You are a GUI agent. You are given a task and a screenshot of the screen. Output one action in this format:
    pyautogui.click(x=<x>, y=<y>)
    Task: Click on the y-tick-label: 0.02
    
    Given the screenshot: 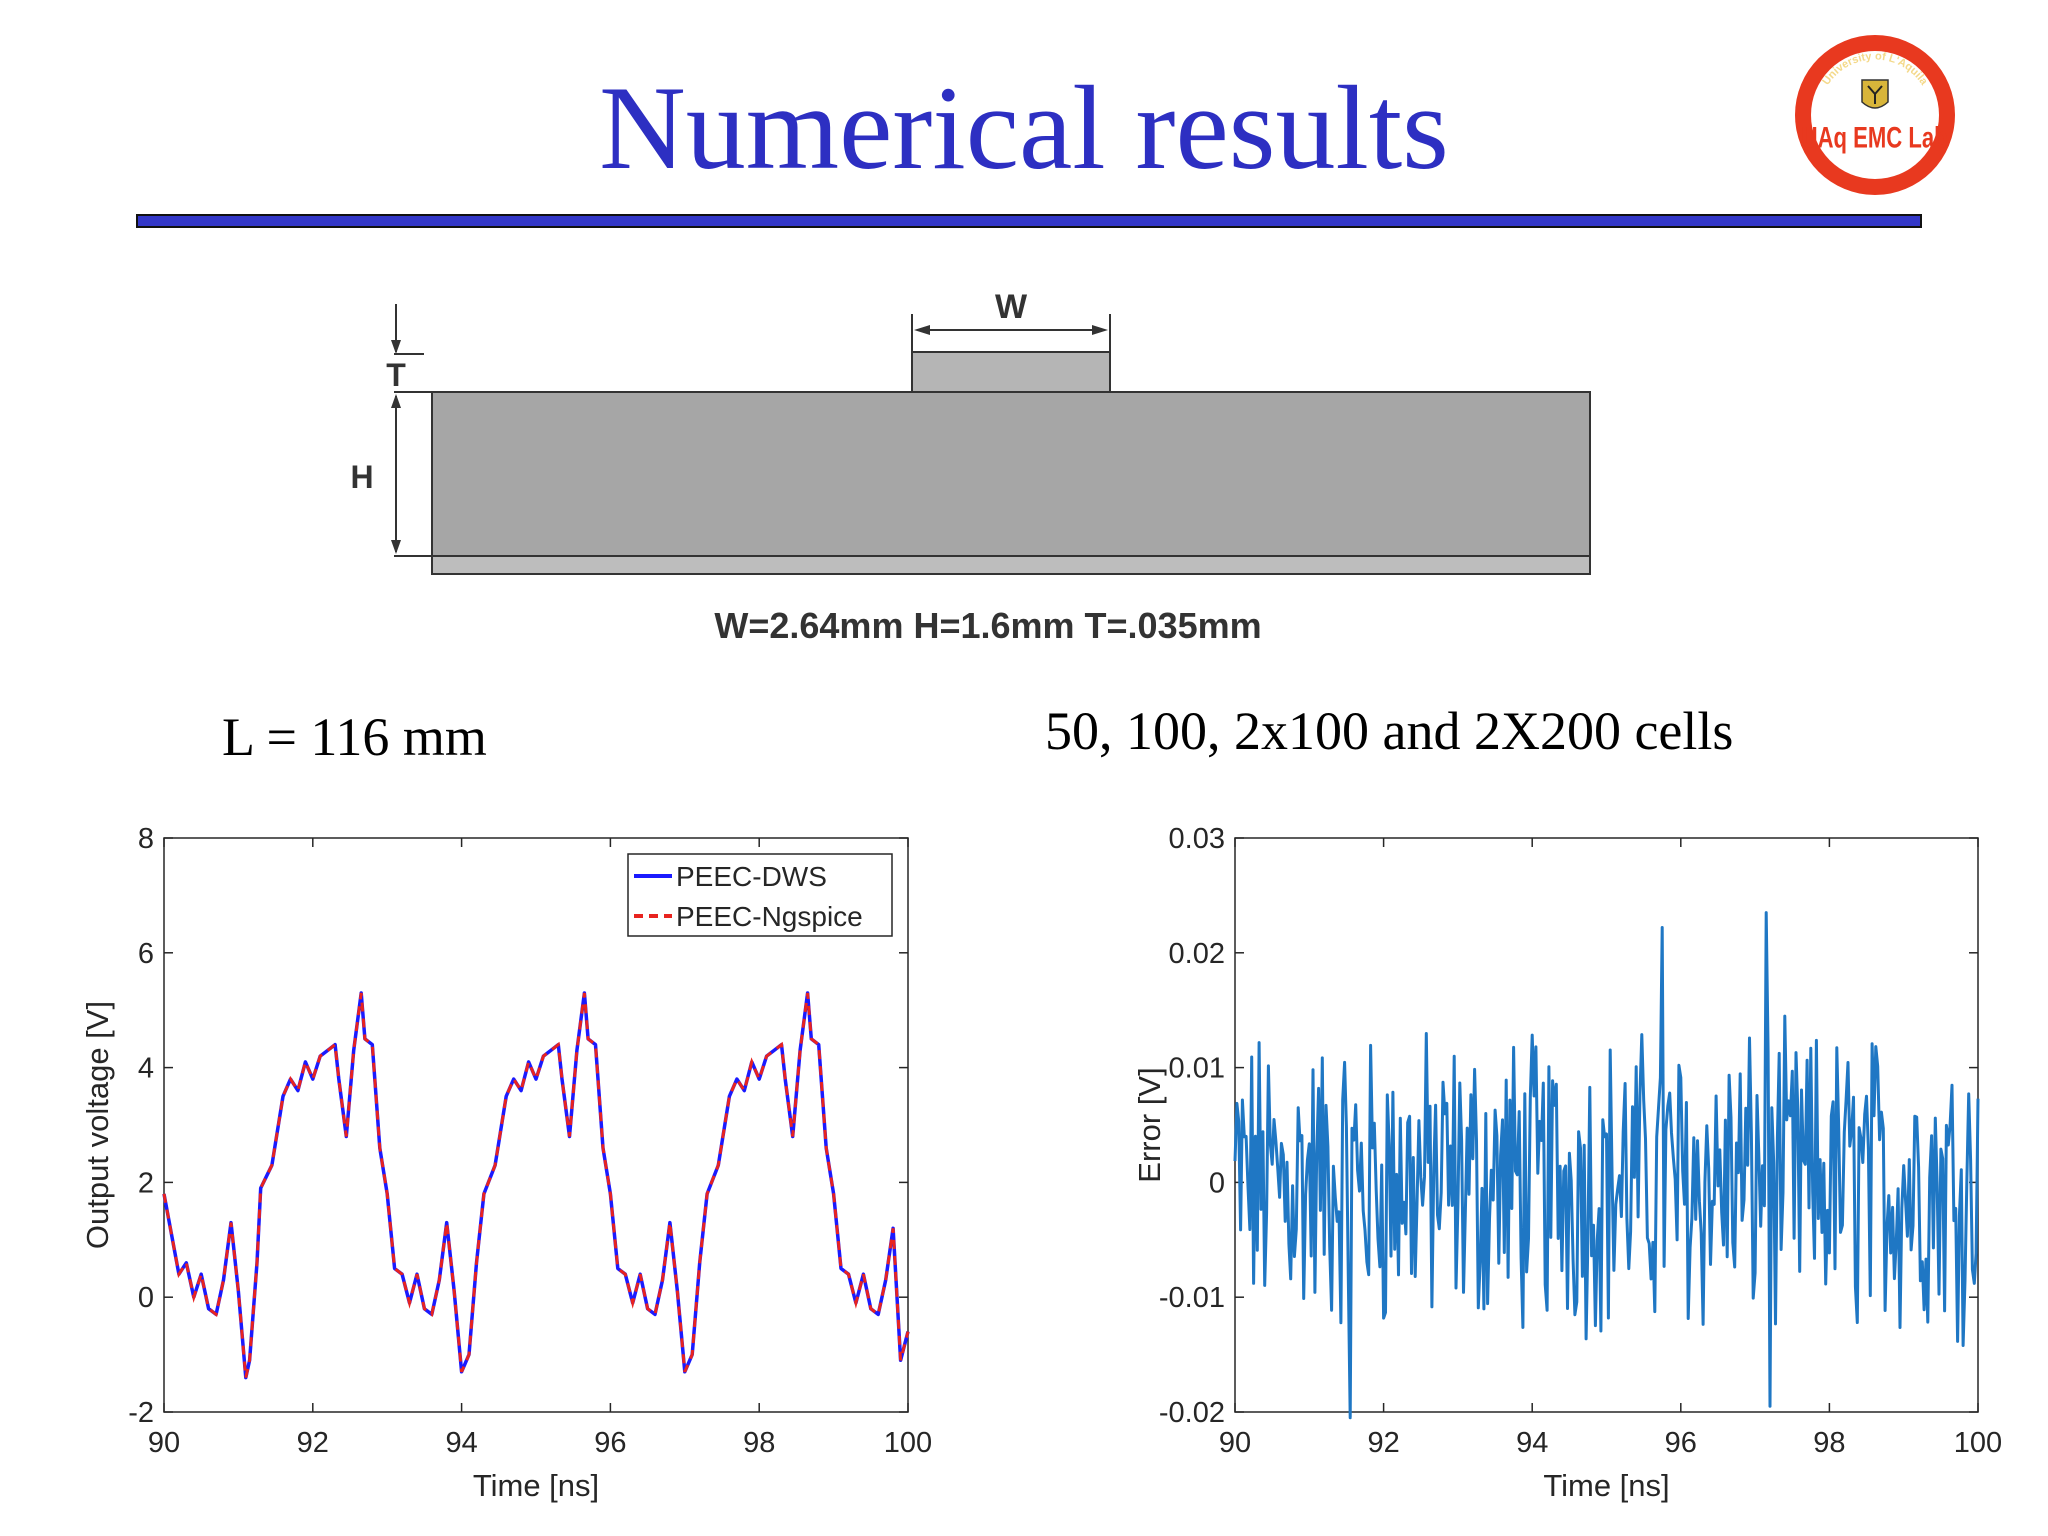 What is the action you would take?
    pyautogui.click(x=1197, y=954)
    